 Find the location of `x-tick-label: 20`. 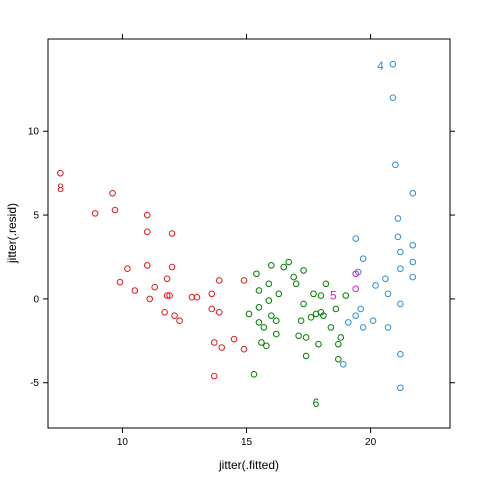

x-tick-label: 20 is located at coordinates (371, 442).